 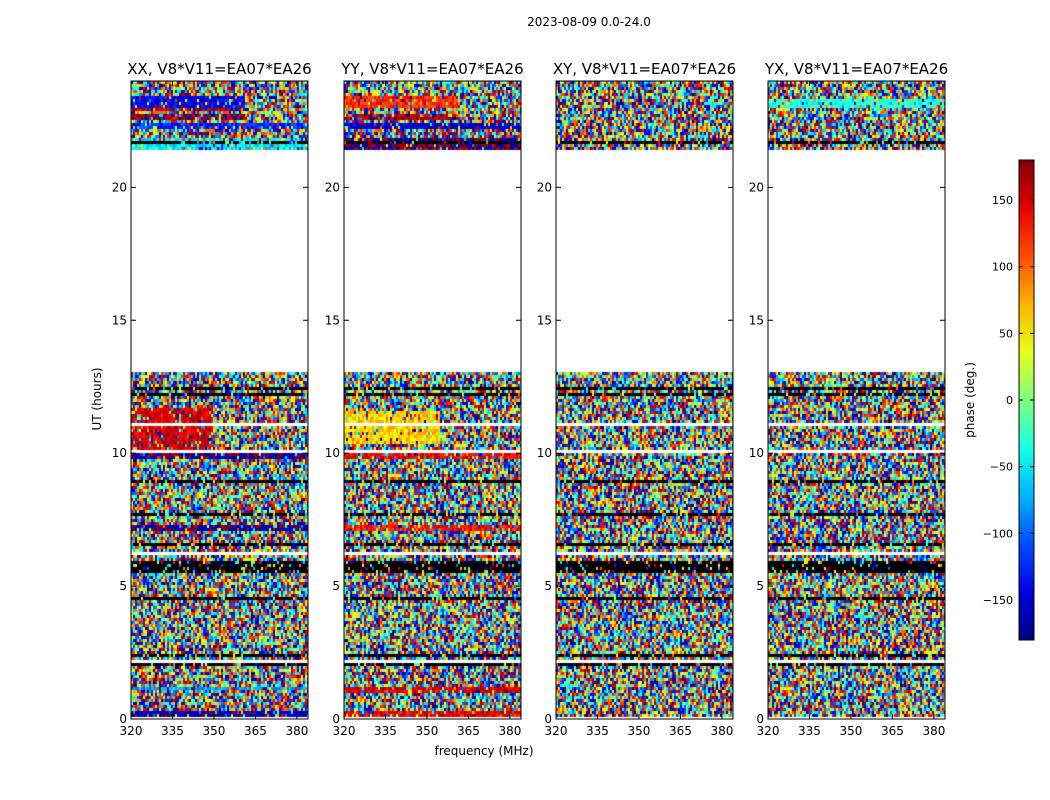 I want to click on colorbar-tick-label: 0, so click(x=1009, y=400).